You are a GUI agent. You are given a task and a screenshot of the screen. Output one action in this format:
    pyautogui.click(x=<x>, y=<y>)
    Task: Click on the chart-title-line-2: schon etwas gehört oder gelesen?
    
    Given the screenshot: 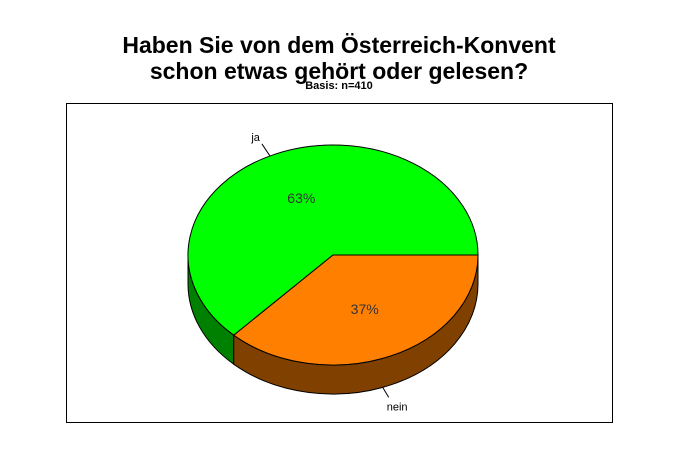 What is the action you would take?
    pyautogui.click(x=339, y=71)
    